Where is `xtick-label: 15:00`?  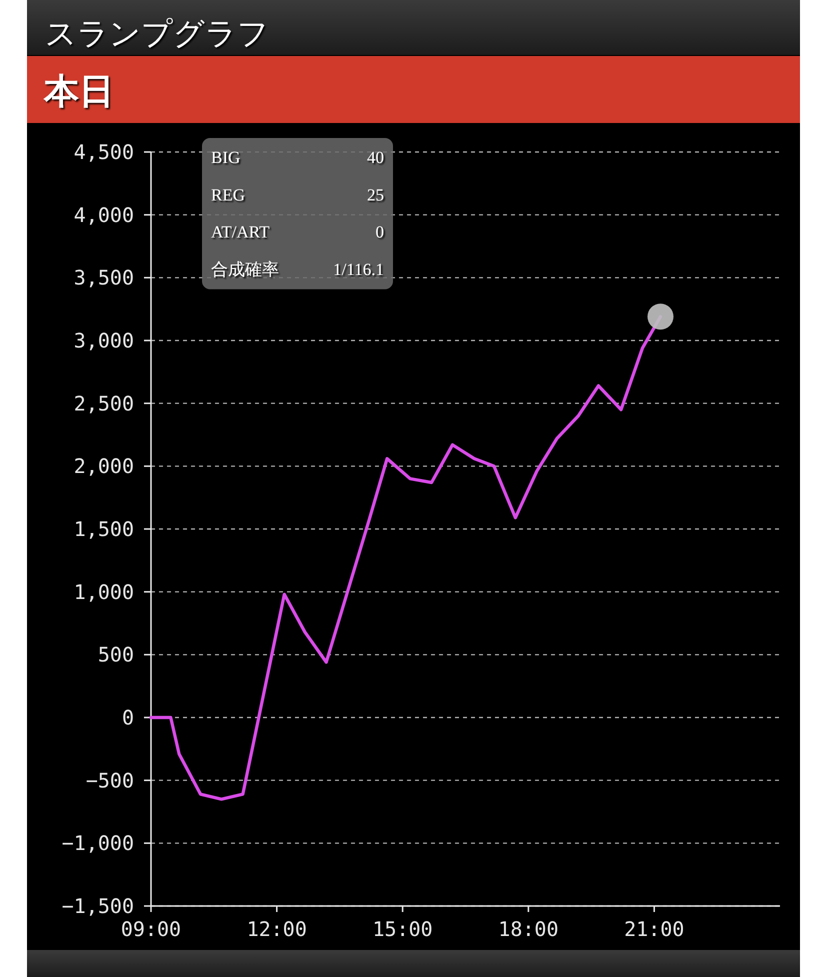
xtick-label: 15:00 is located at coordinates (402, 929).